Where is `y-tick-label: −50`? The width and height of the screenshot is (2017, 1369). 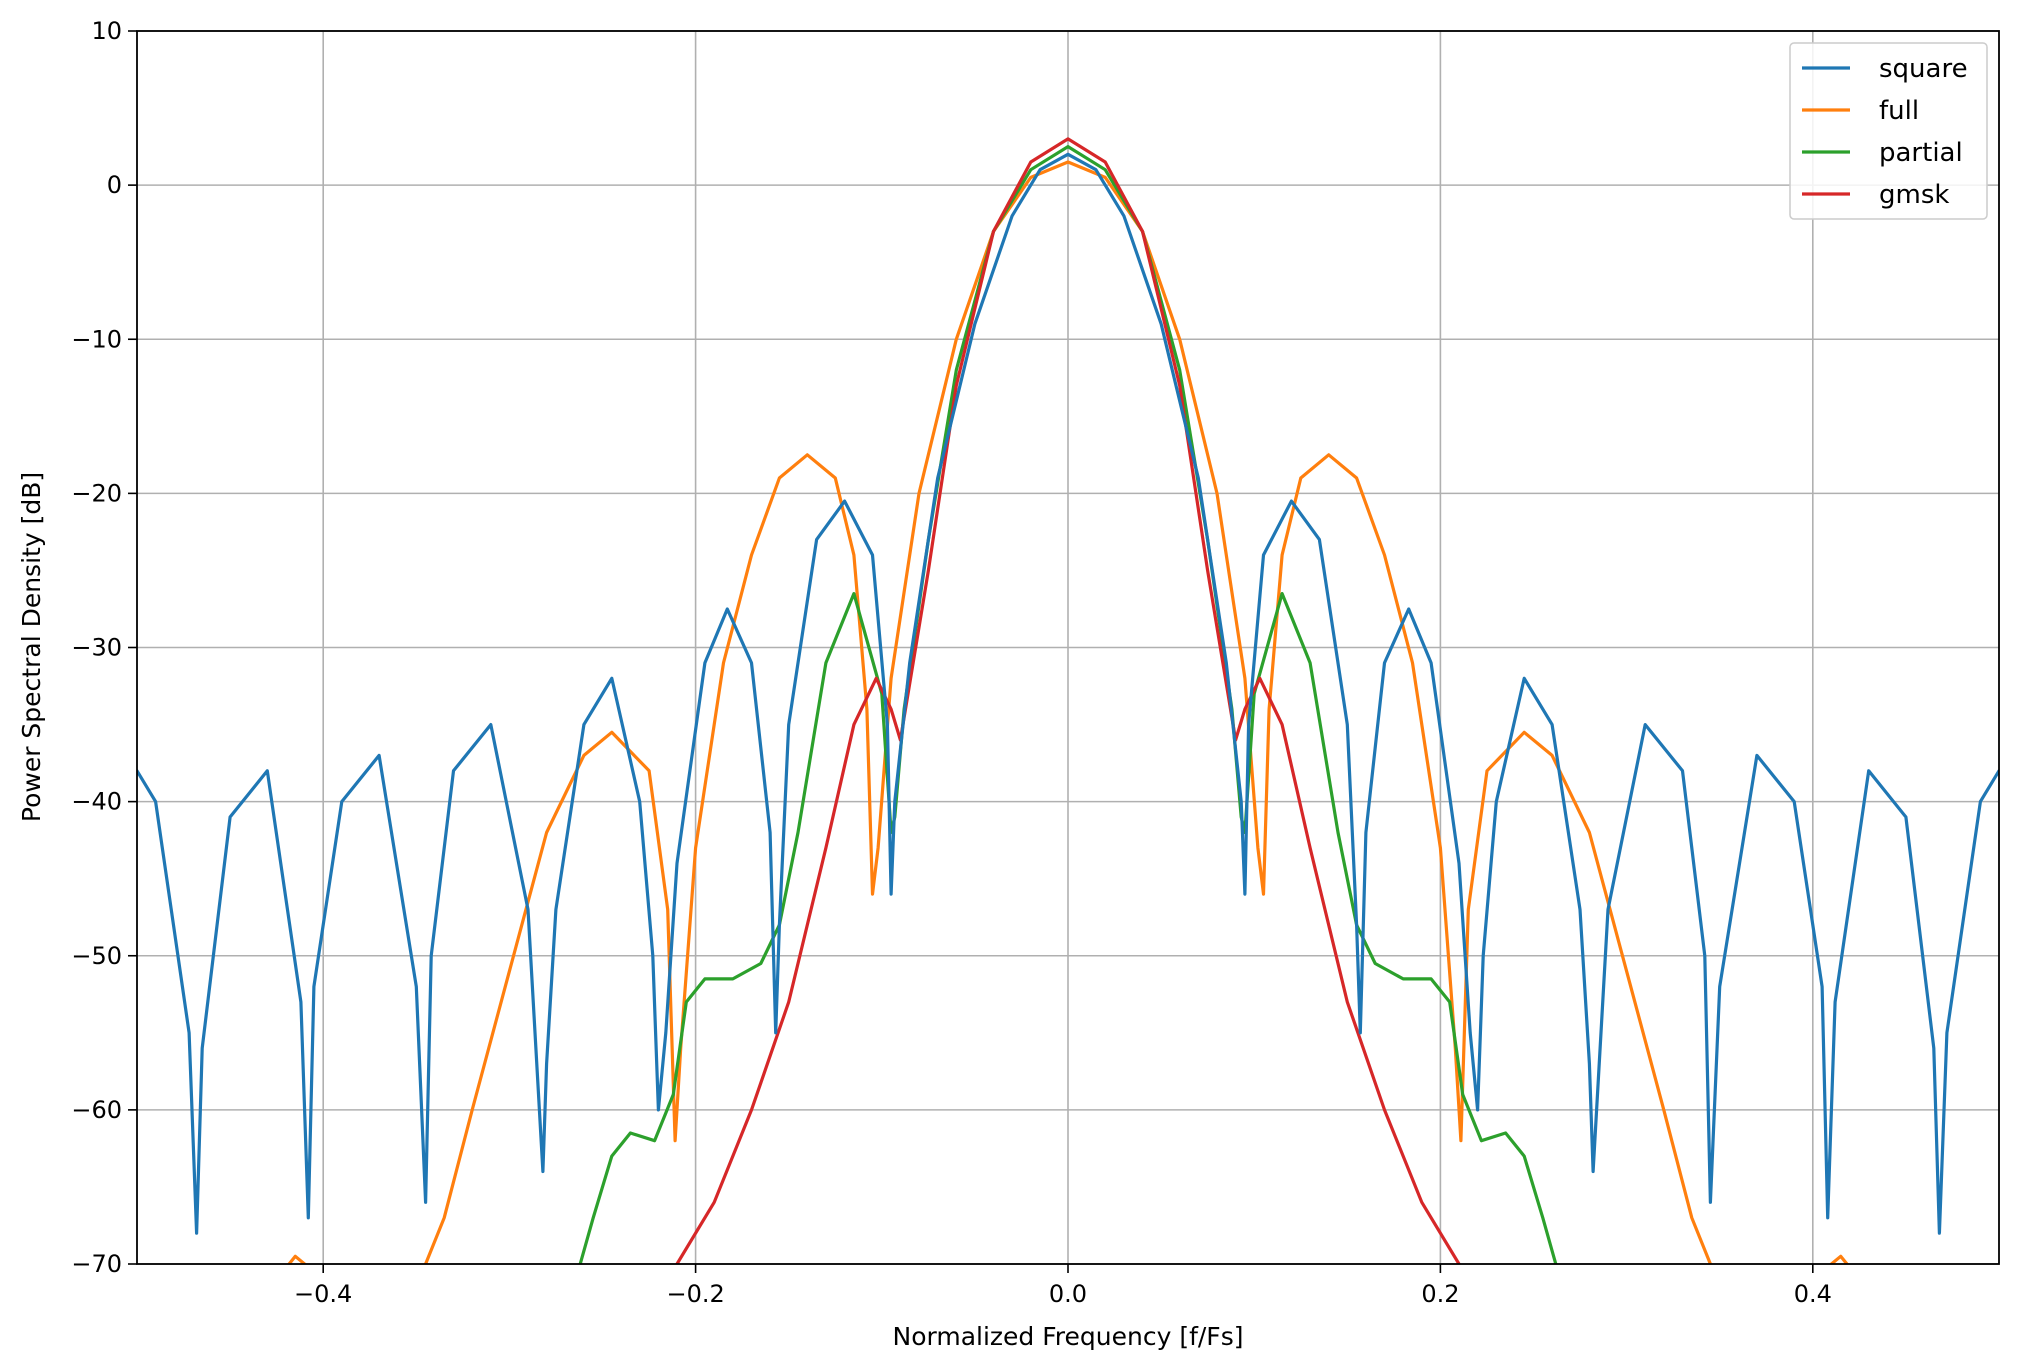
y-tick-label: −50 is located at coordinates (96, 956).